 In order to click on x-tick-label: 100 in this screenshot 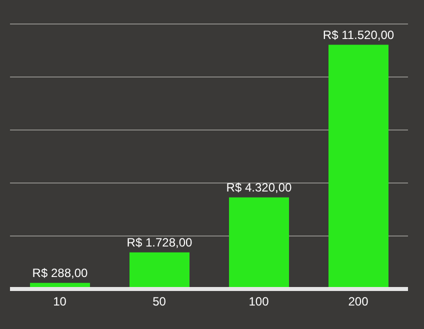, I will do `click(259, 301)`.